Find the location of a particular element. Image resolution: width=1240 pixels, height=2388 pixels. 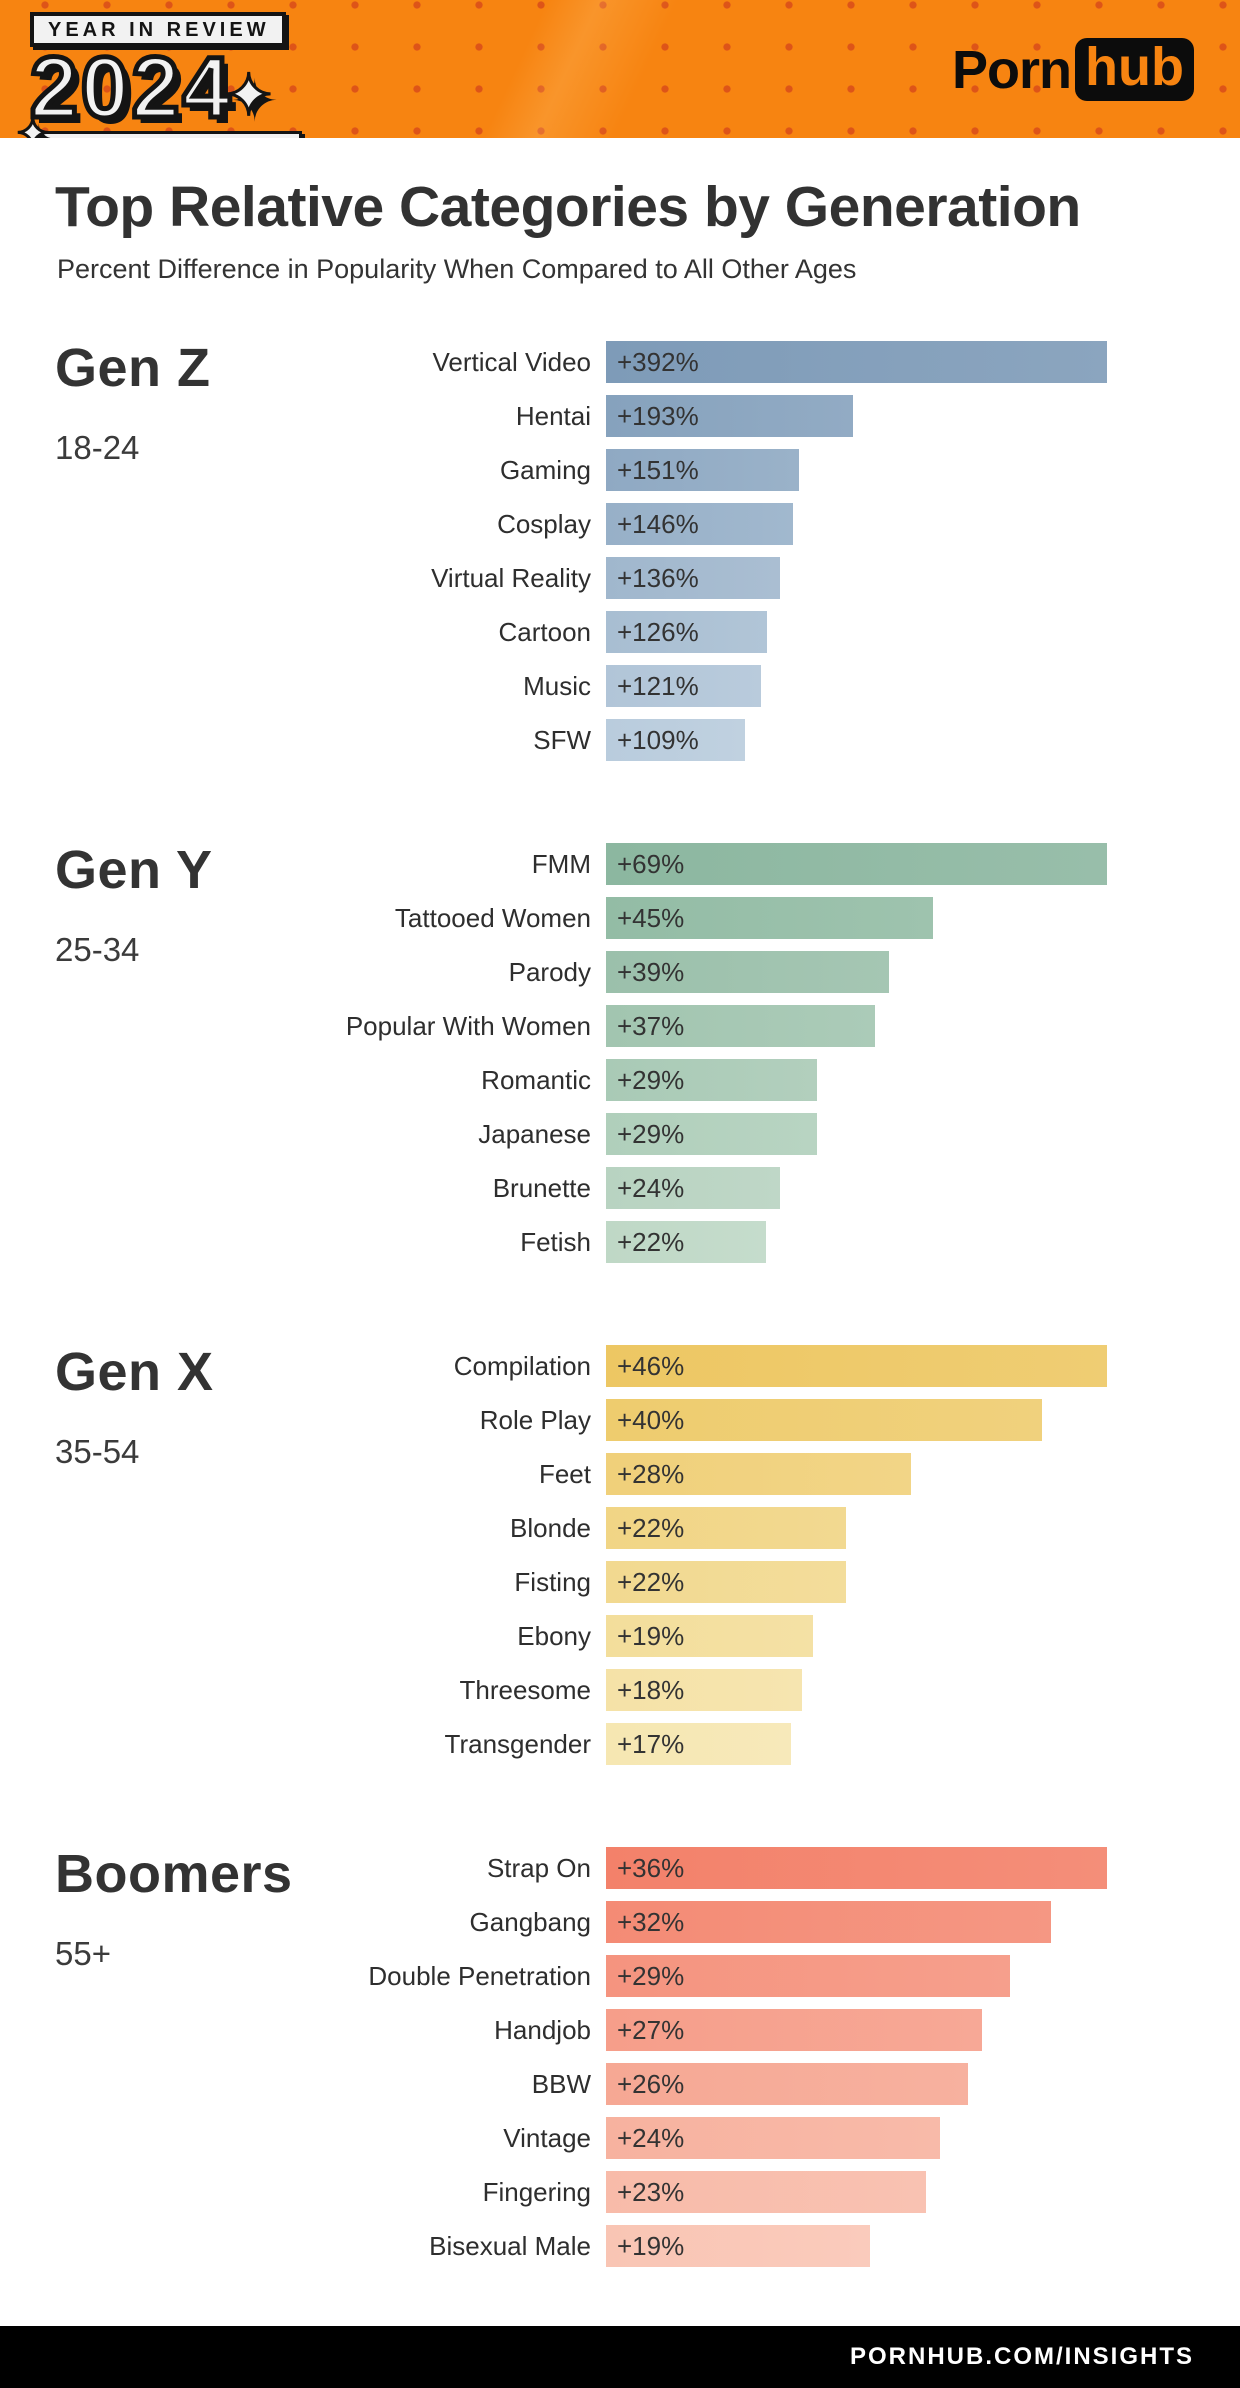

category-row: Cartoon +126% is located at coordinates (640, 632).